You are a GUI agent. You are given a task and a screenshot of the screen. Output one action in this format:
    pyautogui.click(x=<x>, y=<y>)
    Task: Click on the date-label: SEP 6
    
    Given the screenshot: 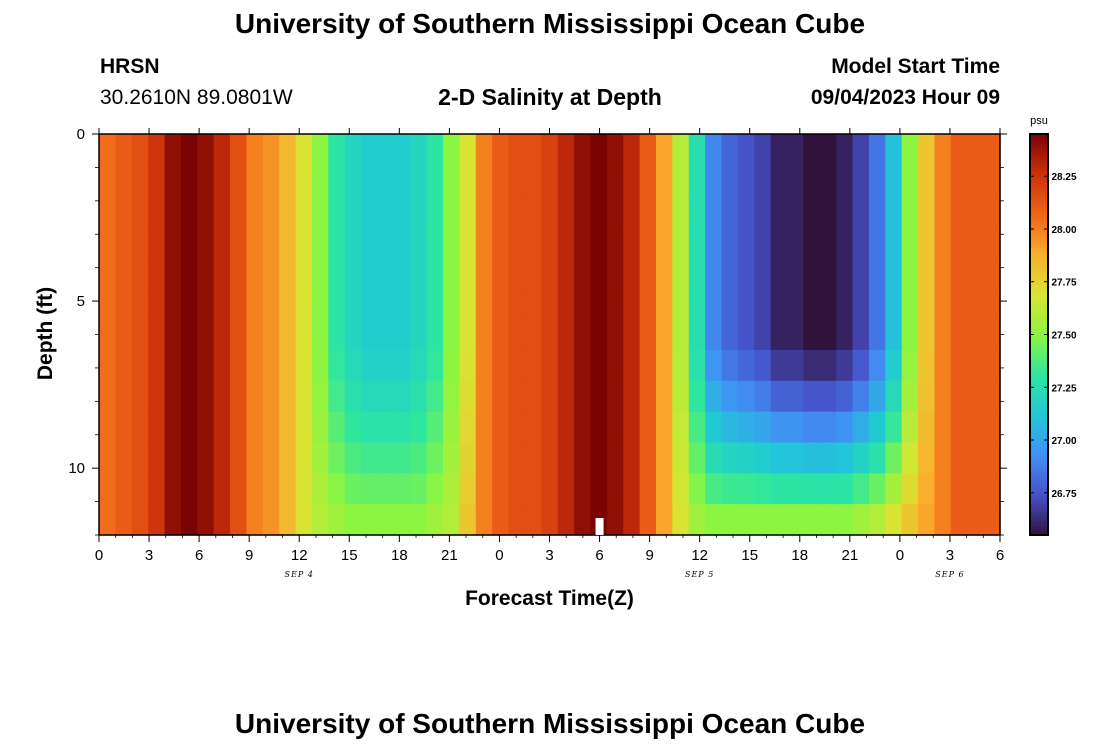 What is the action you would take?
    pyautogui.click(x=949, y=574)
    